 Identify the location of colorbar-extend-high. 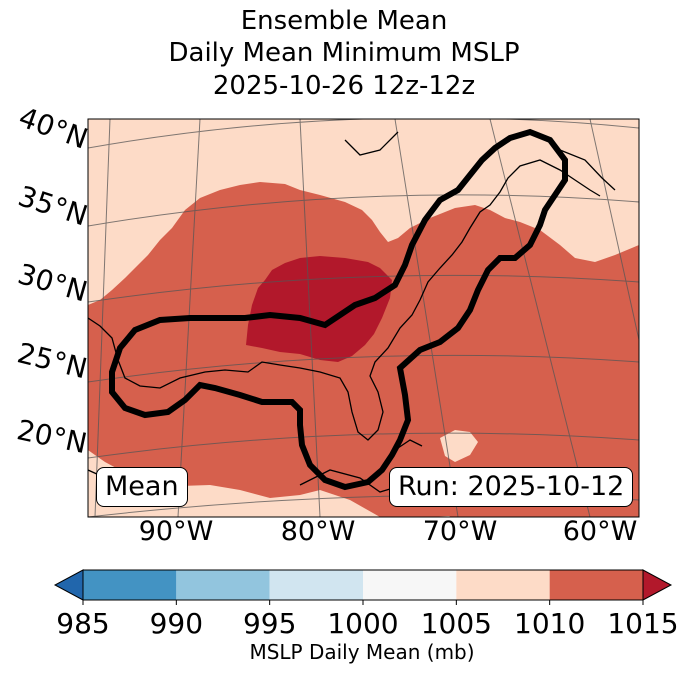
(657, 585).